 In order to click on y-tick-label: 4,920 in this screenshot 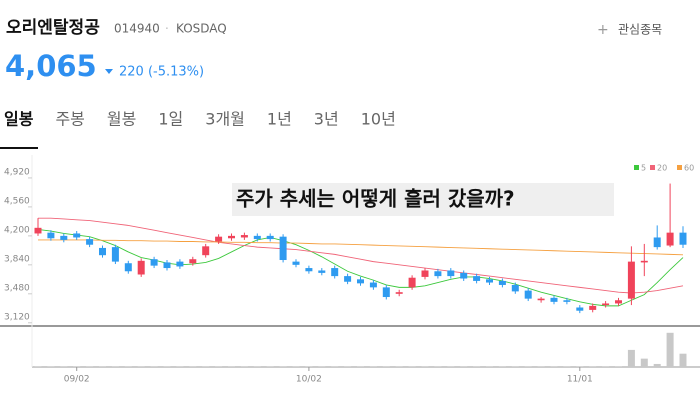, I will do `click(17, 172)`.